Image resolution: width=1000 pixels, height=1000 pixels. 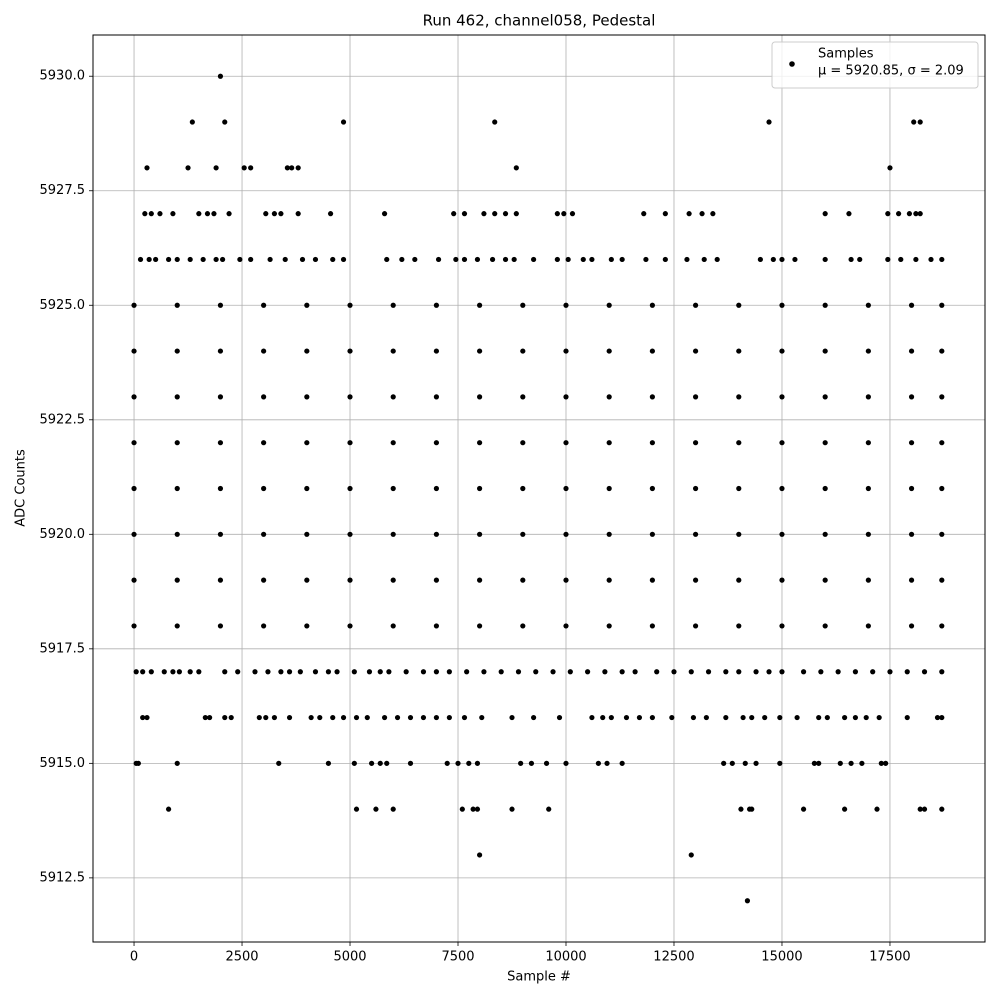 I want to click on y-tick-label: 5912.5, so click(x=63, y=877).